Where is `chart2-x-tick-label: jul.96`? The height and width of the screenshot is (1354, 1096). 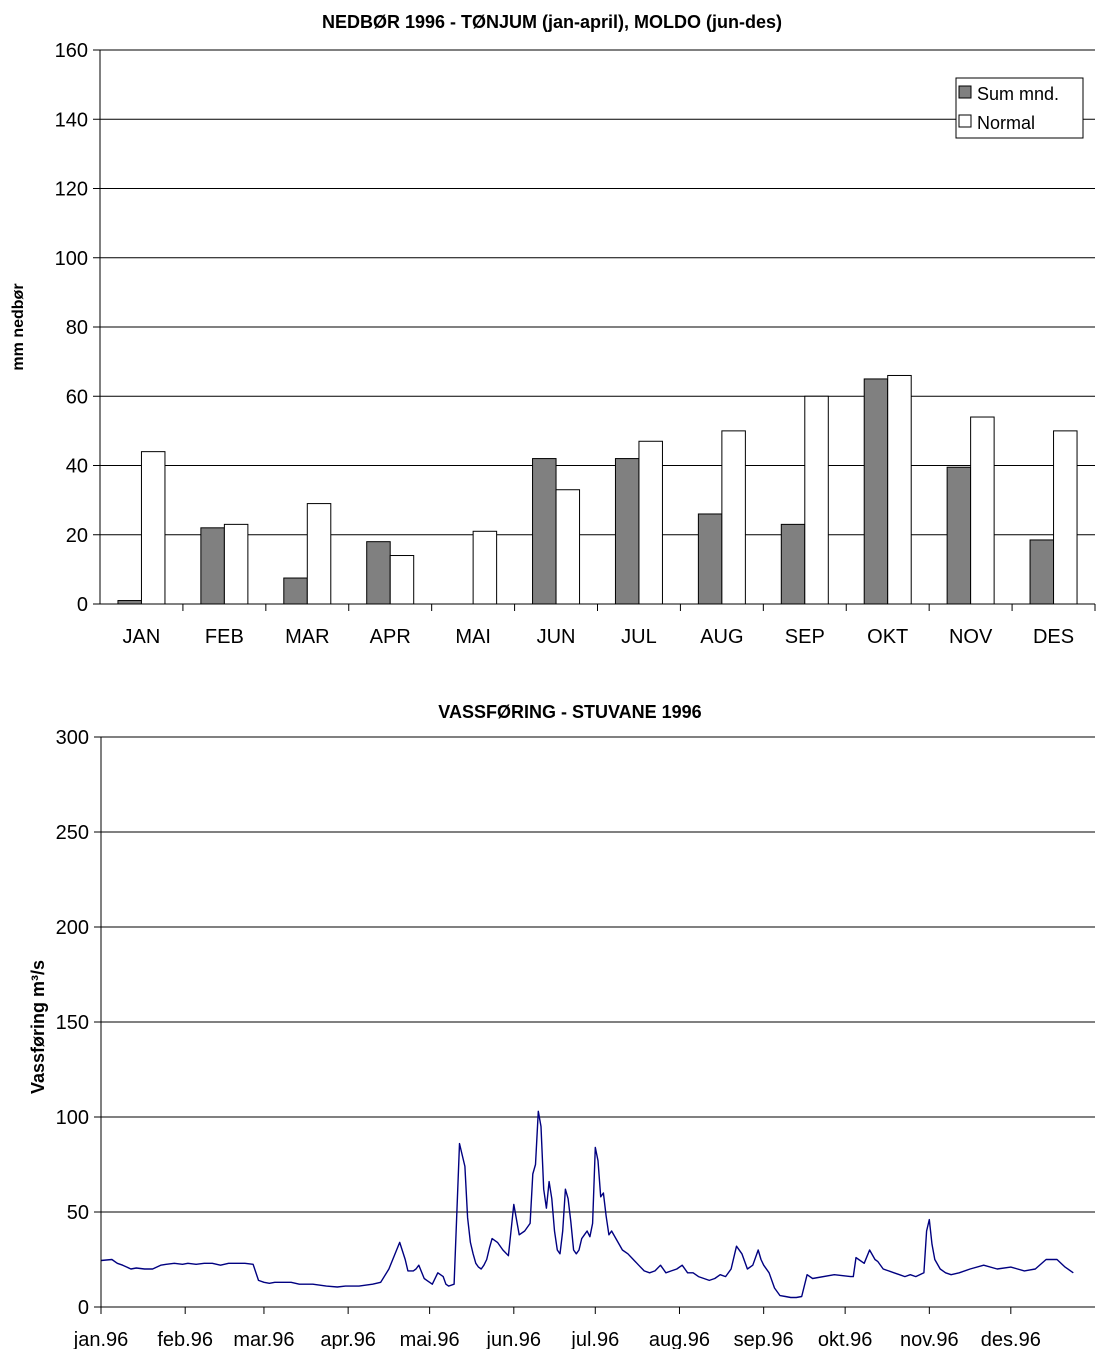 chart2-x-tick-label: jul.96 is located at coordinates (594, 1339).